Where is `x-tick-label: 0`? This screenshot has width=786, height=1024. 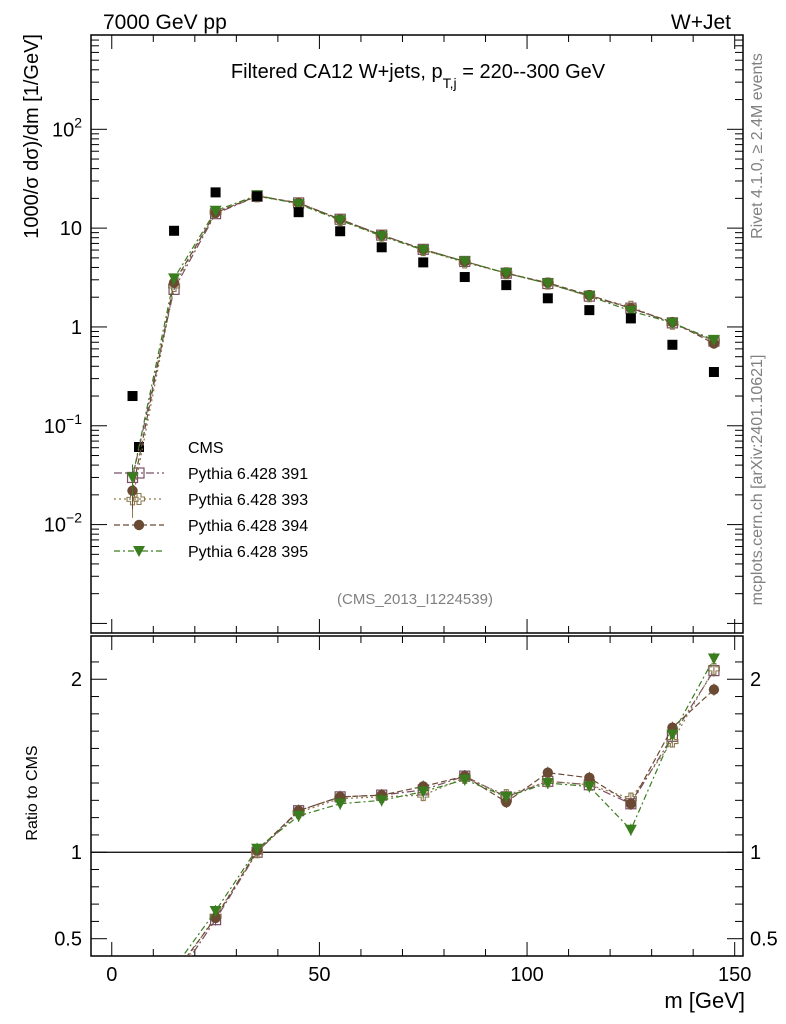 x-tick-label: 0 is located at coordinates (111, 975).